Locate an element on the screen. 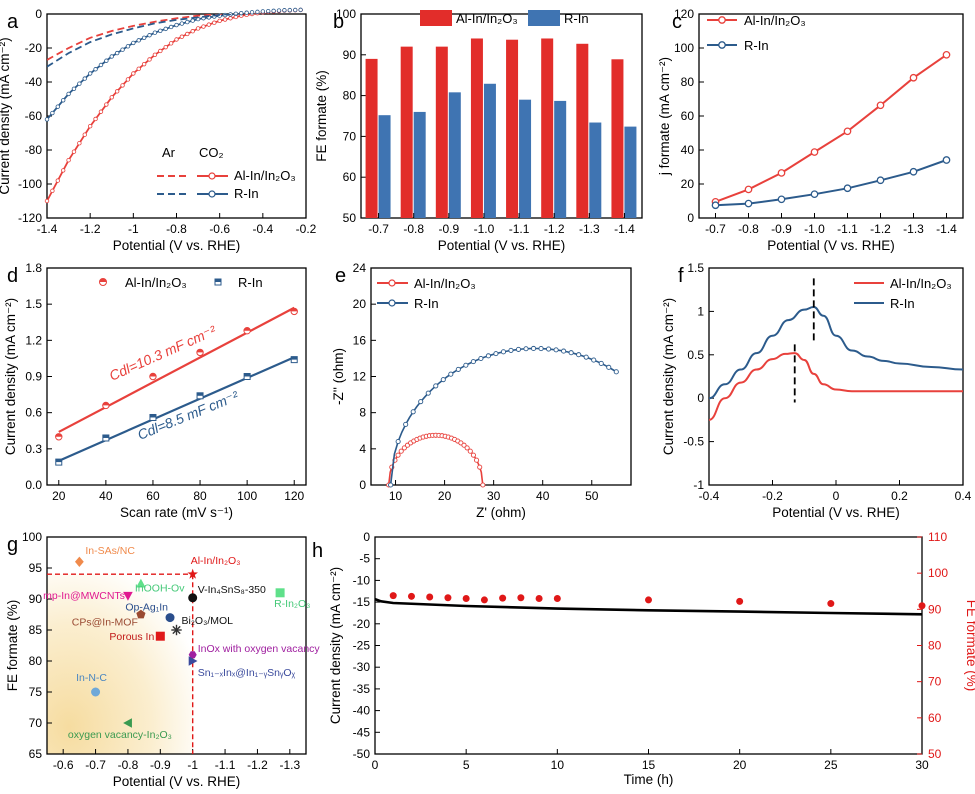 Image resolution: width=975 pixels, height=794 pixels. point-label: mp-In@MWCNTs is located at coordinates (84, 596).